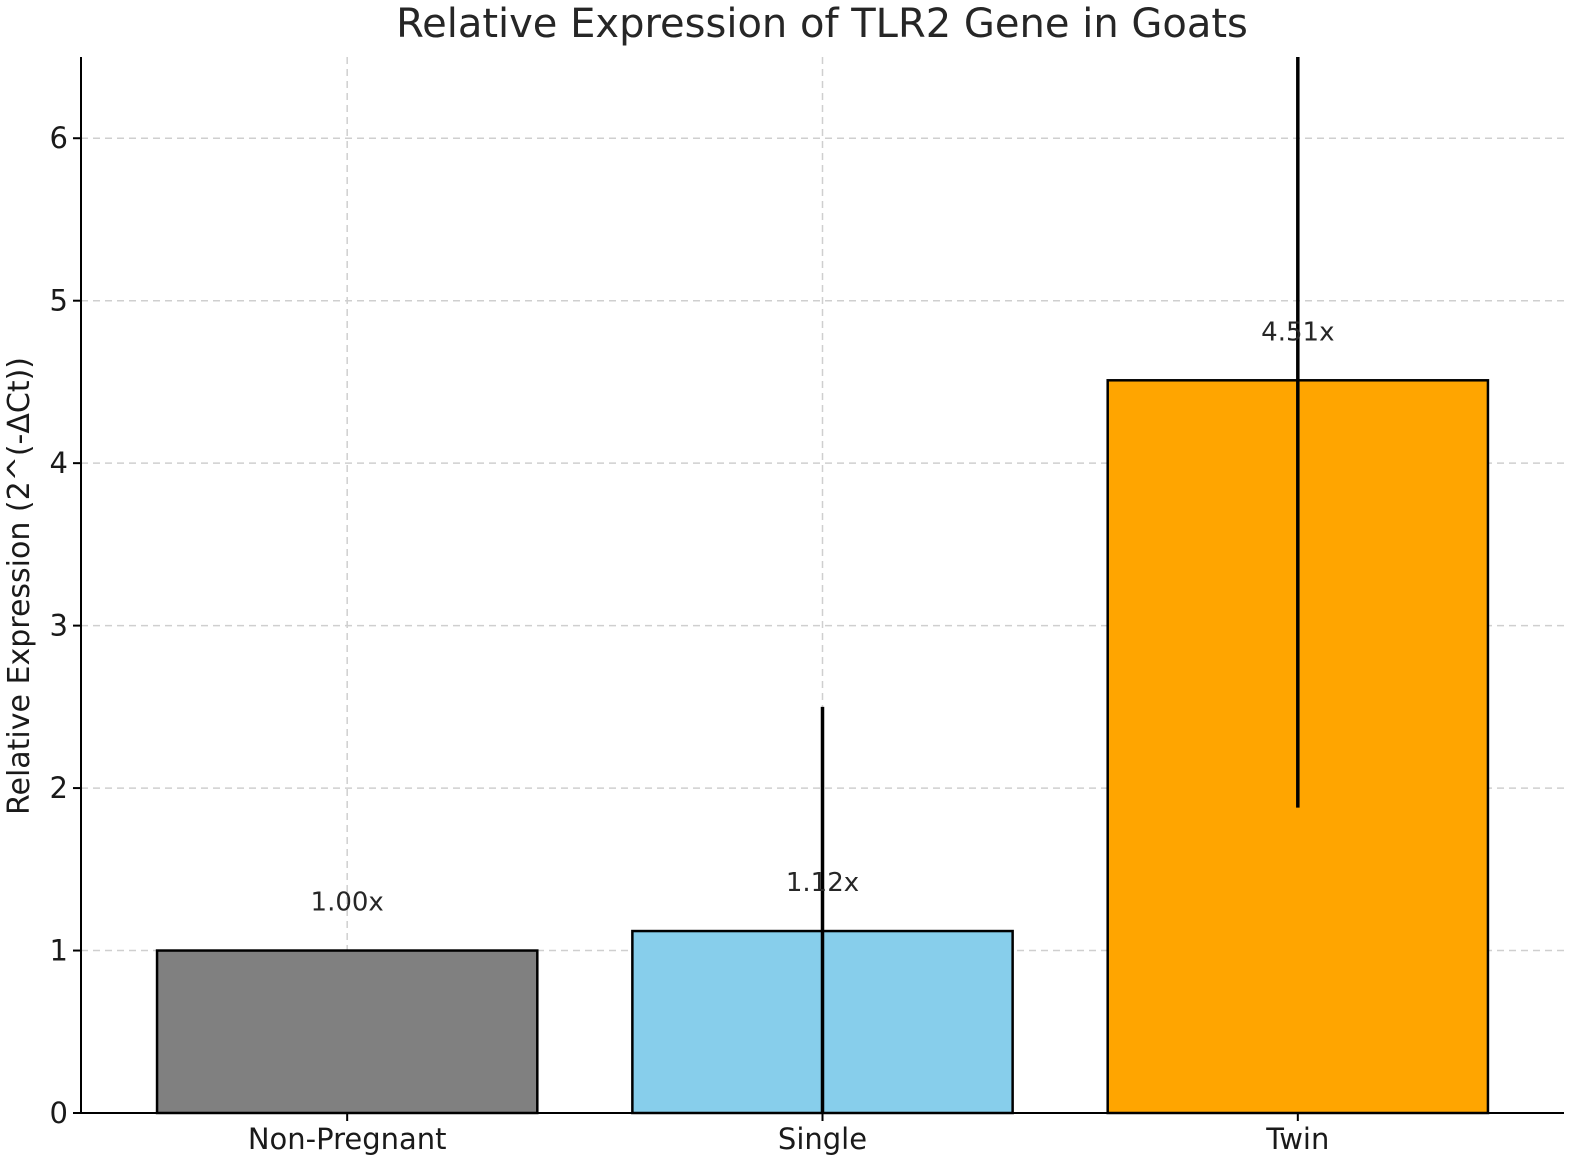  I want to click on y-tick-label: 3, so click(59, 626).